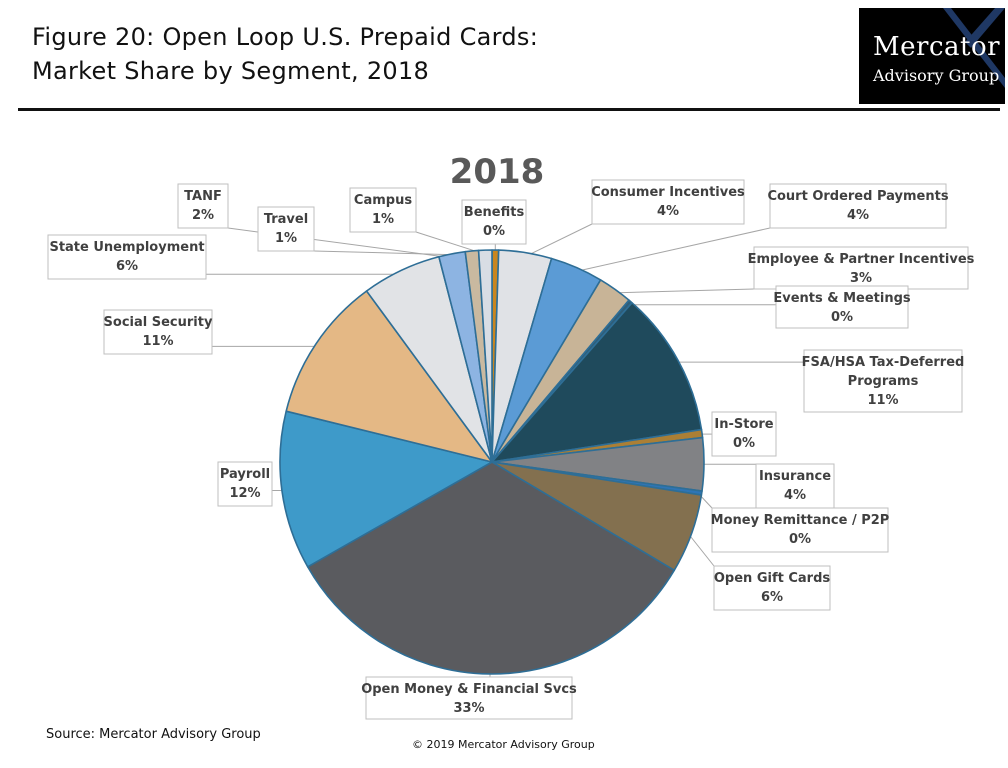 The width and height of the screenshot is (1008, 768). I want to click on figure-title-line-2: Market Share by Segment, 2018, so click(231, 71).